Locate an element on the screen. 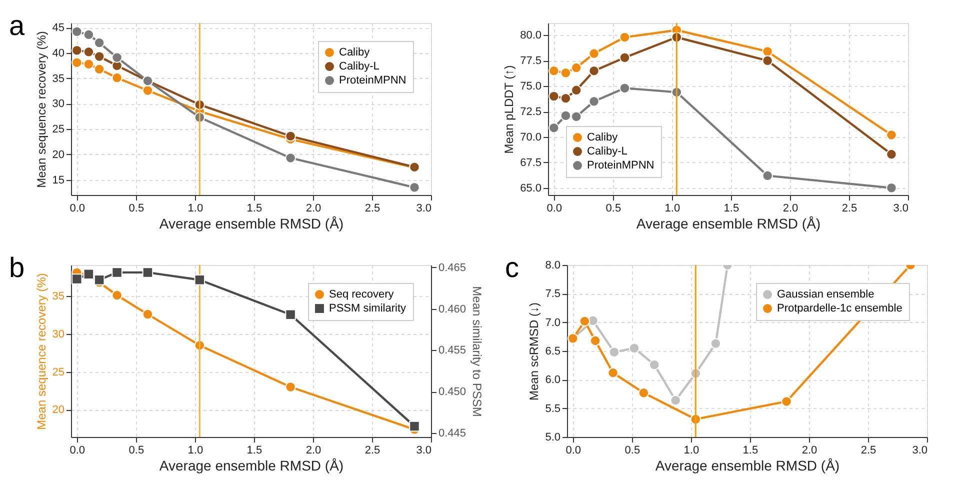  y-tick-label: 5.0 is located at coordinates (552, 438).